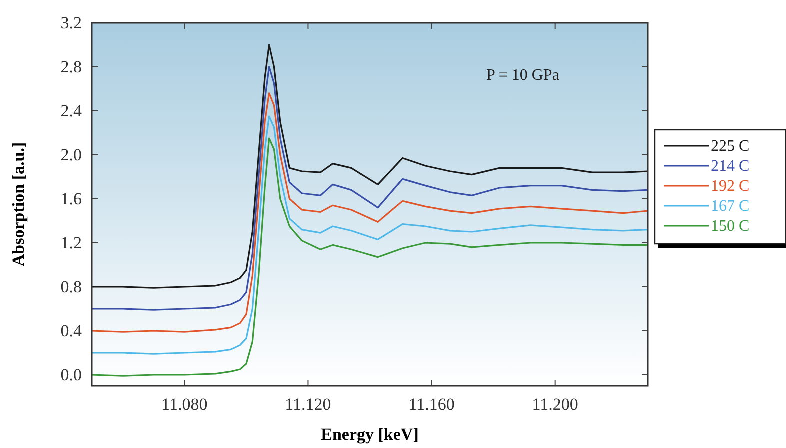 Image resolution: width=786 pixels, height=448 pixels. Describe the element at coordinates (730, 166) in the screenshot. I see `legend-label: 214 C` at that location.